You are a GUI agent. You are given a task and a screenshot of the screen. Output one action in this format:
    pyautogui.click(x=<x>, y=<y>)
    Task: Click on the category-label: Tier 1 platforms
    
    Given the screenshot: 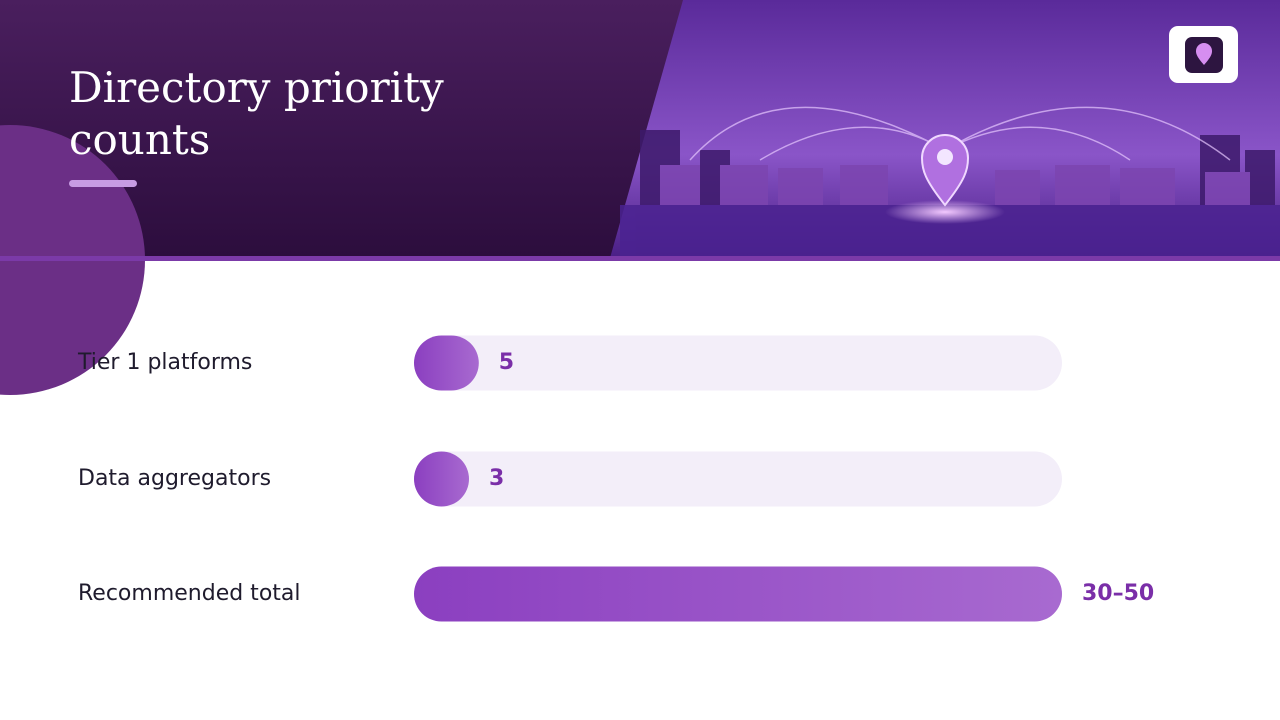 What is the action you would take?
    pyautogui.click(x=164, y=362)
    